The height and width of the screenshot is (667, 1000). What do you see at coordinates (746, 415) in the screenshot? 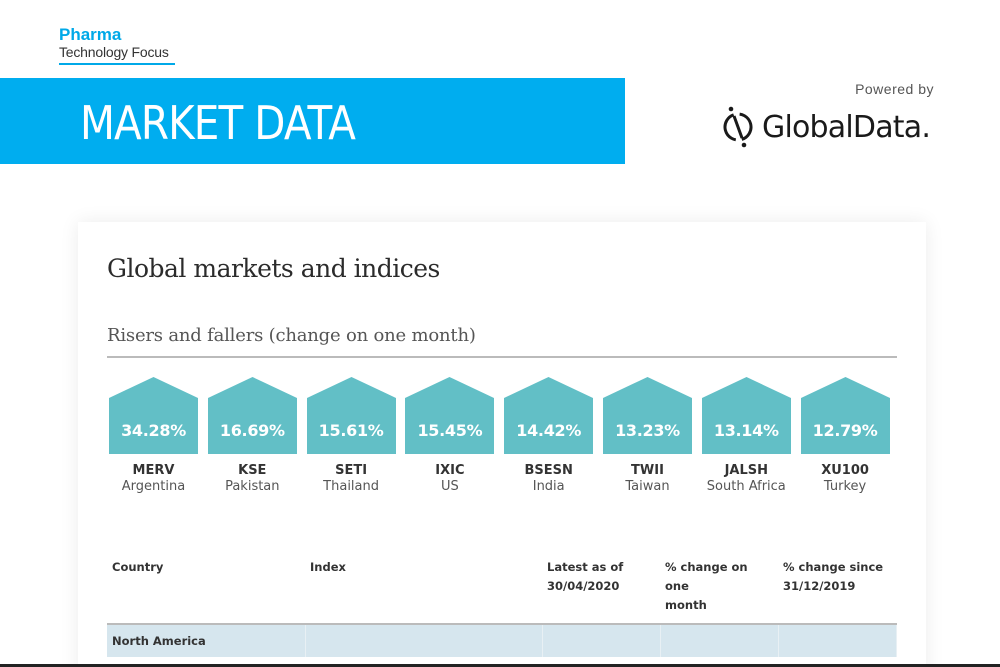
I see `house-shape-icon: 13.14%` at bounding box center [746, 415].